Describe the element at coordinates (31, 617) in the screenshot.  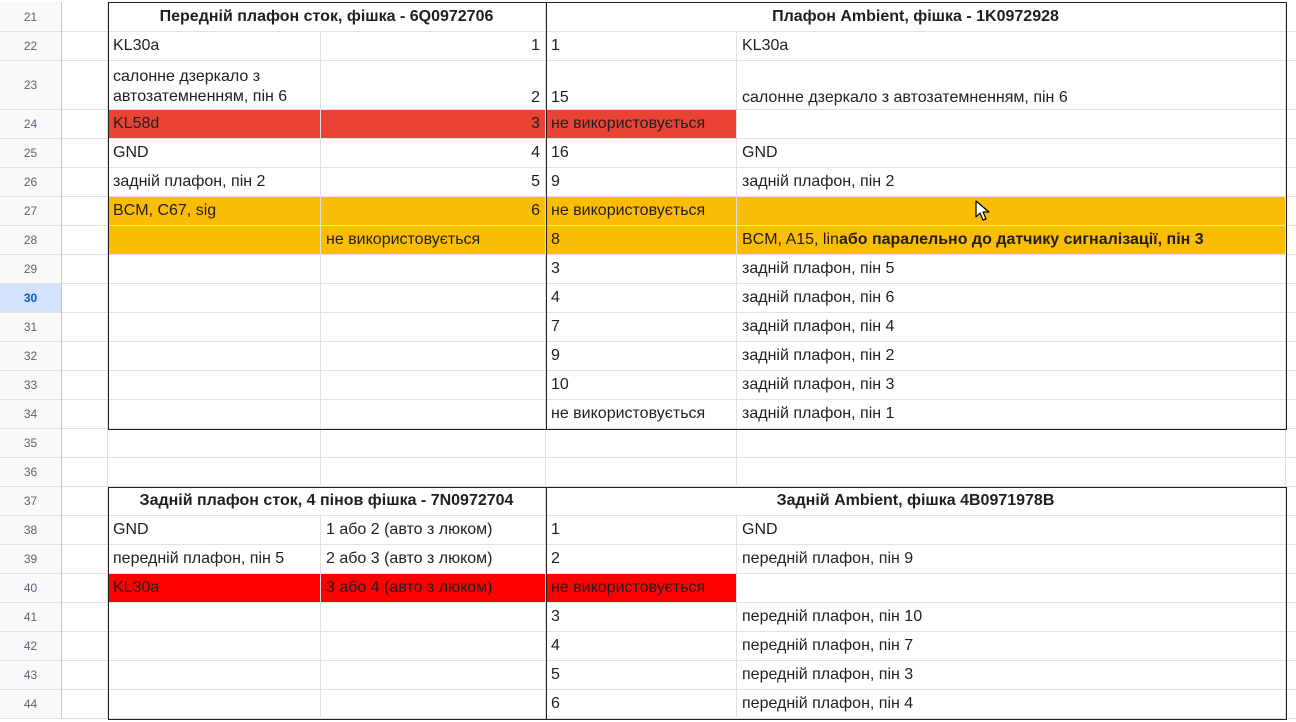
I see `row-header: 41` at that location.